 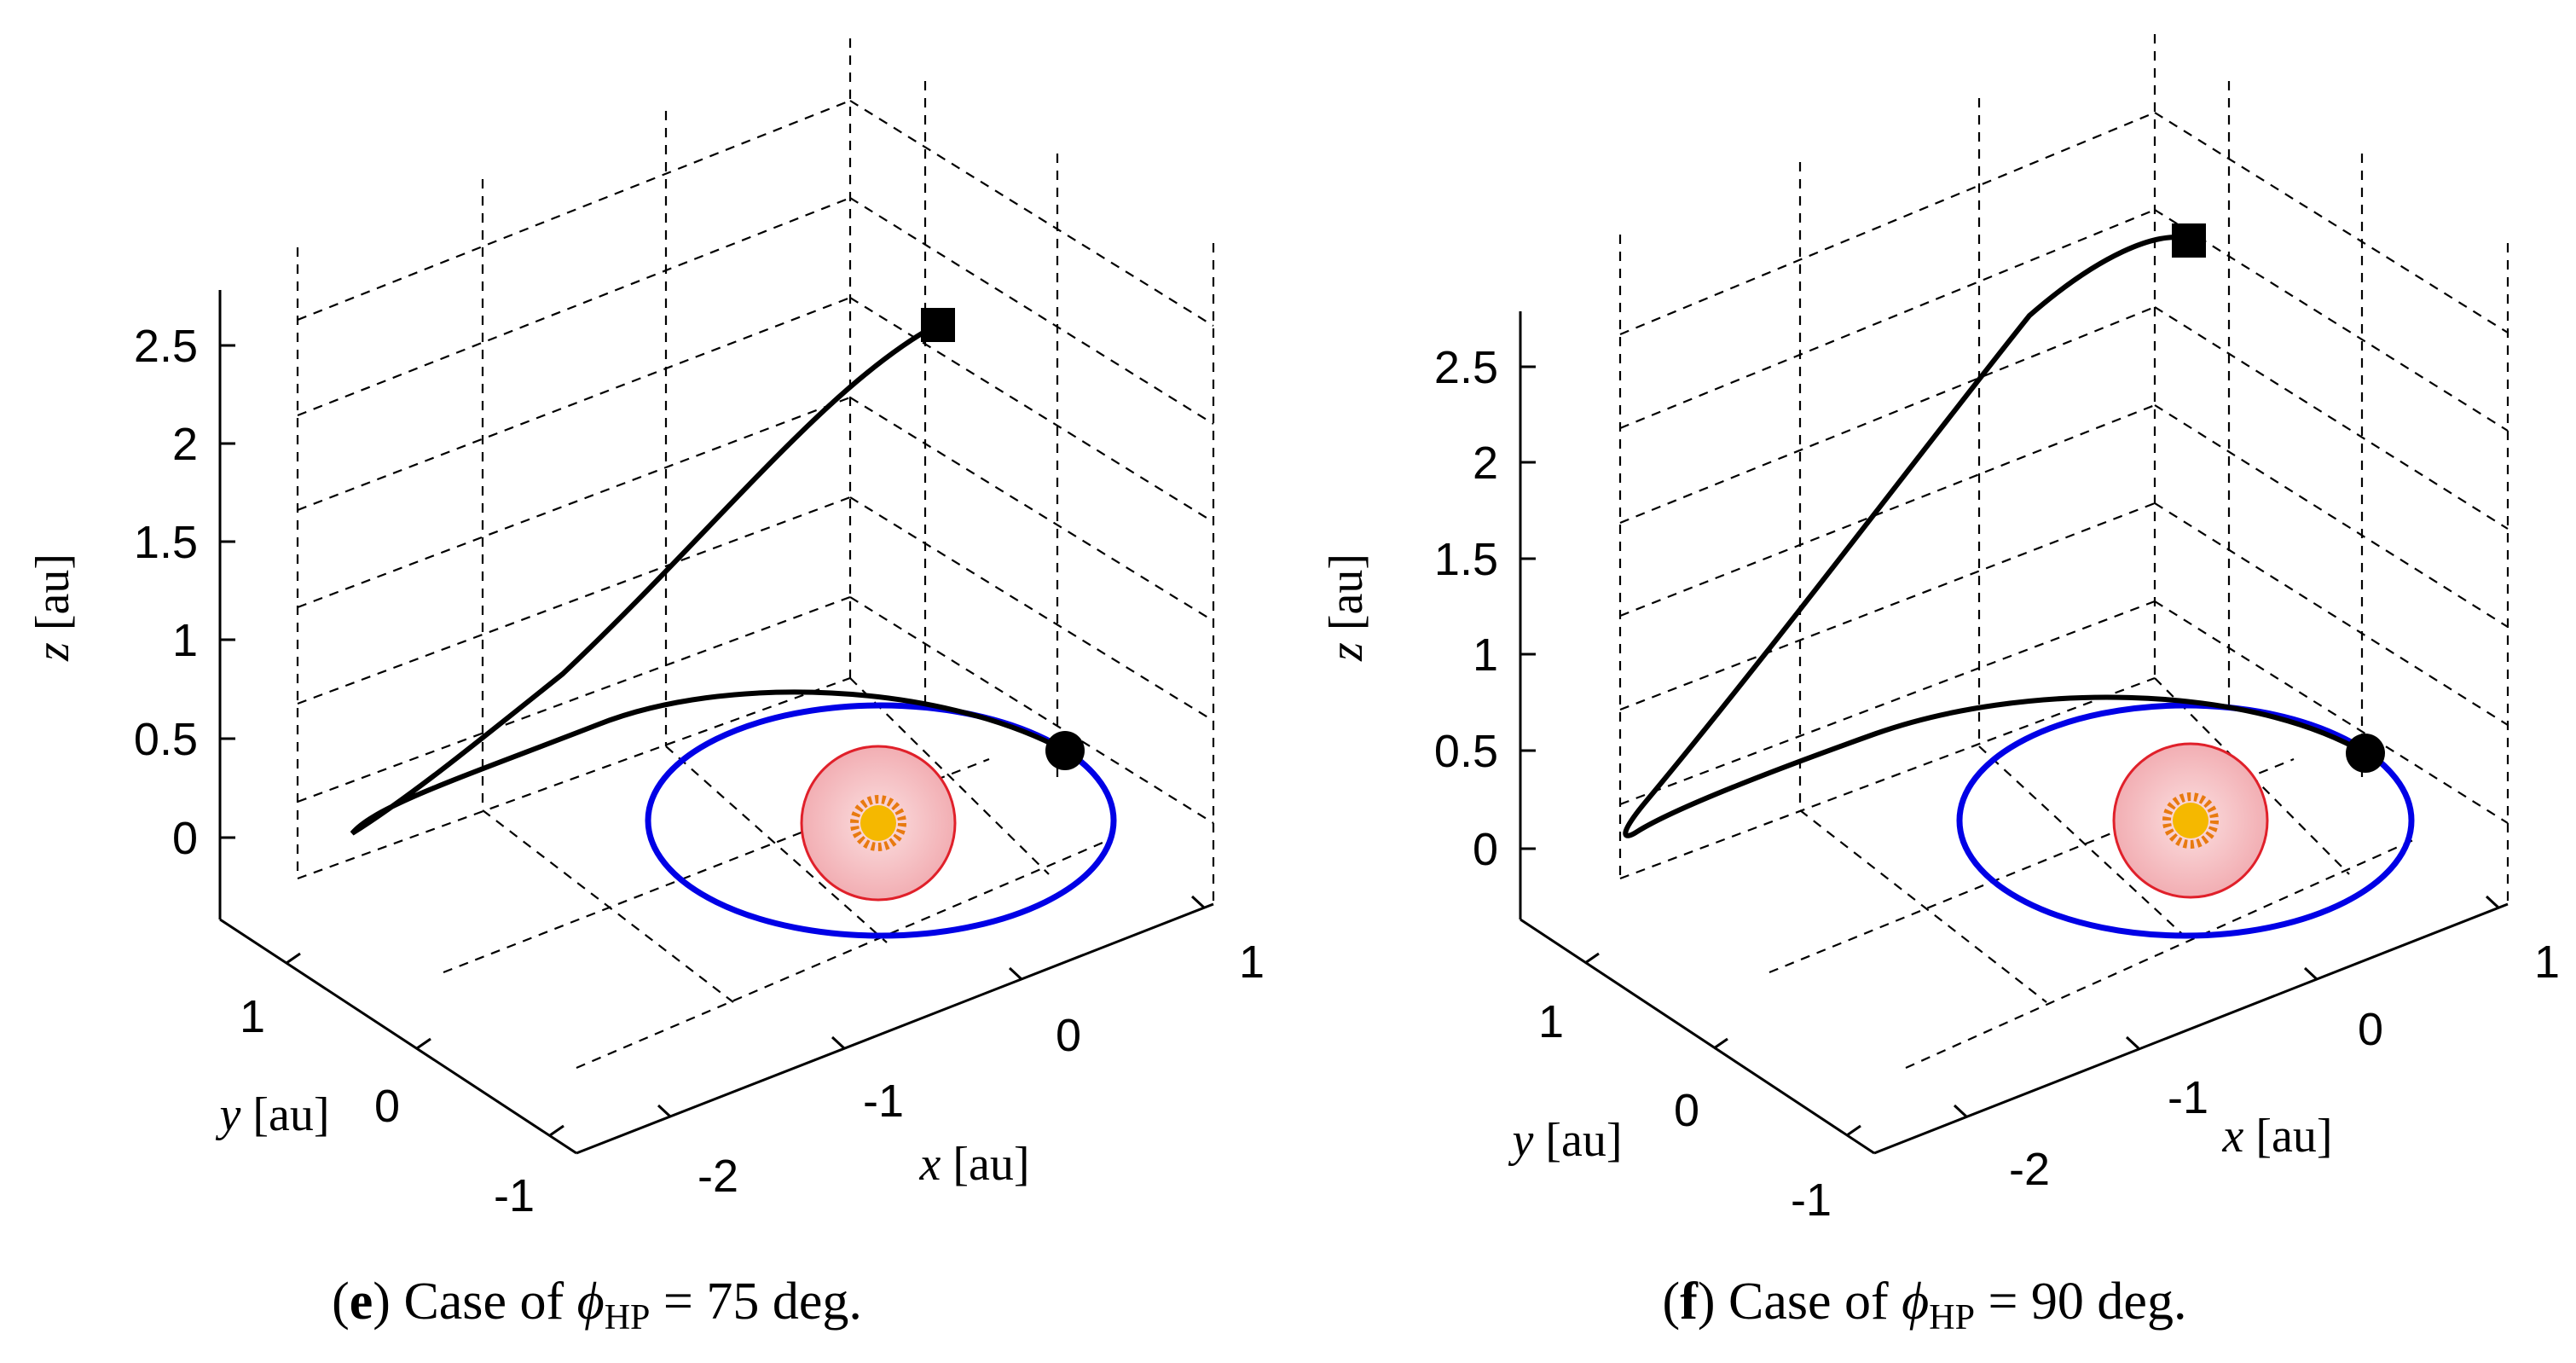 What do you see at coordinates (597, 1305) in the screenshot?
I see `caption-e: (e) Case of ϕHP = 75 deg.` at bounding box center [597, 1305].